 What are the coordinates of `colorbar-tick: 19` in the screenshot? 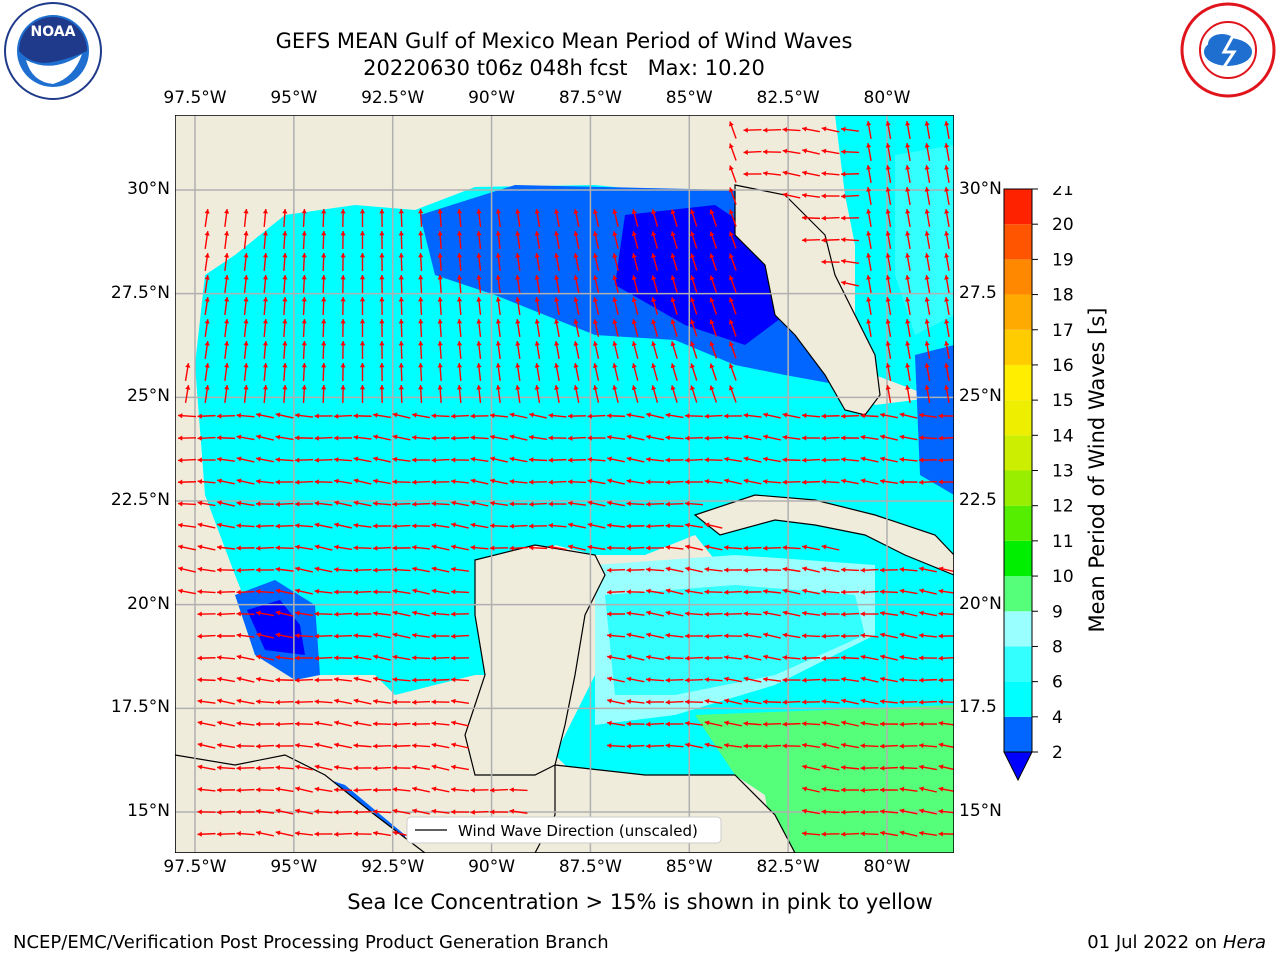 It's located at (1063, 260).